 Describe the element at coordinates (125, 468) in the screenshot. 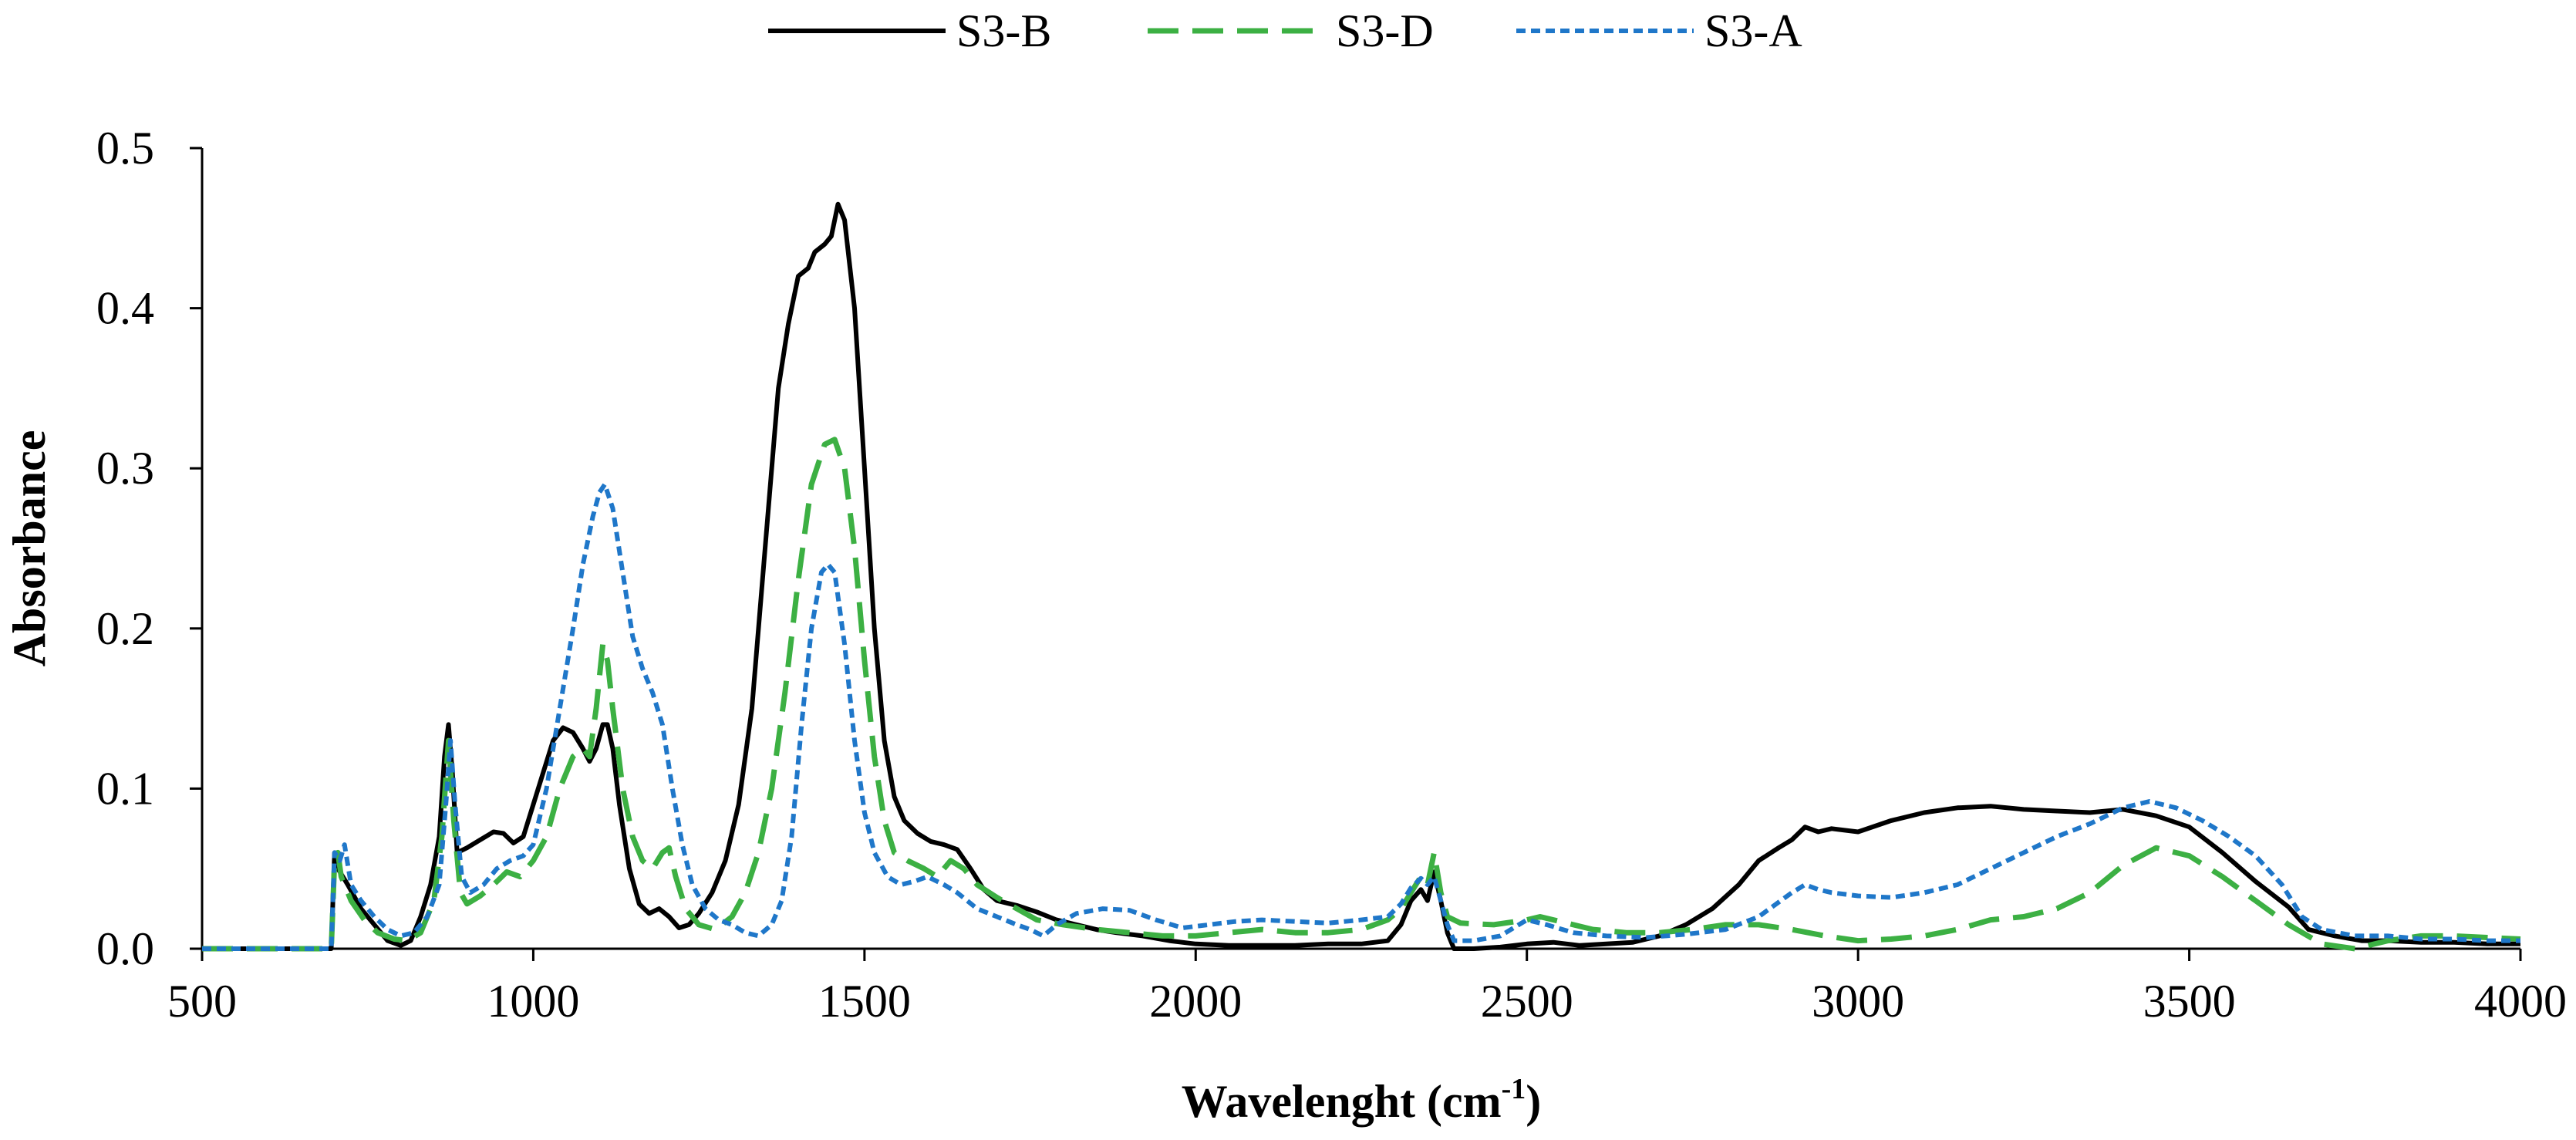

I see `y-tick-label: 0.3` at that location.